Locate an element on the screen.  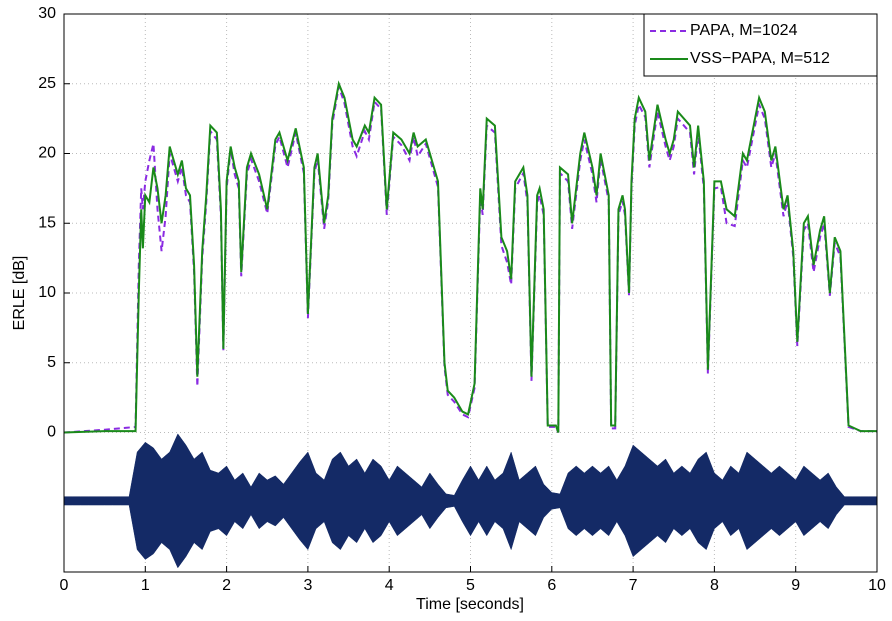
y-tick-label: 10 is located at coordinates (47, 292).